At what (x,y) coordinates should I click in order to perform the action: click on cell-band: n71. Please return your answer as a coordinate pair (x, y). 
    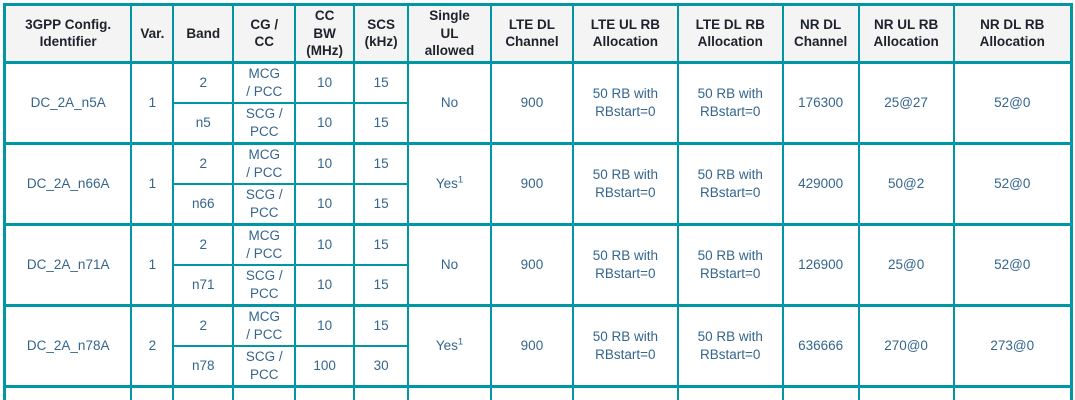
    Looking at the image, I should click on (203, 285).